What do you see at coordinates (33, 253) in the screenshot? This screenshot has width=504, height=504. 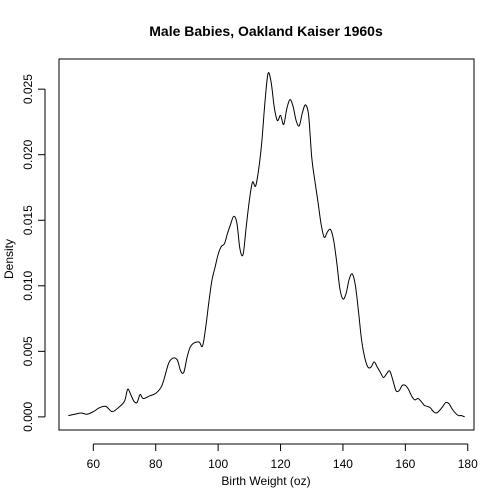 I see `y-axis: 0.000 0.005 0.010 0.015 0.020 0.025` at bounding box center [33, 253].